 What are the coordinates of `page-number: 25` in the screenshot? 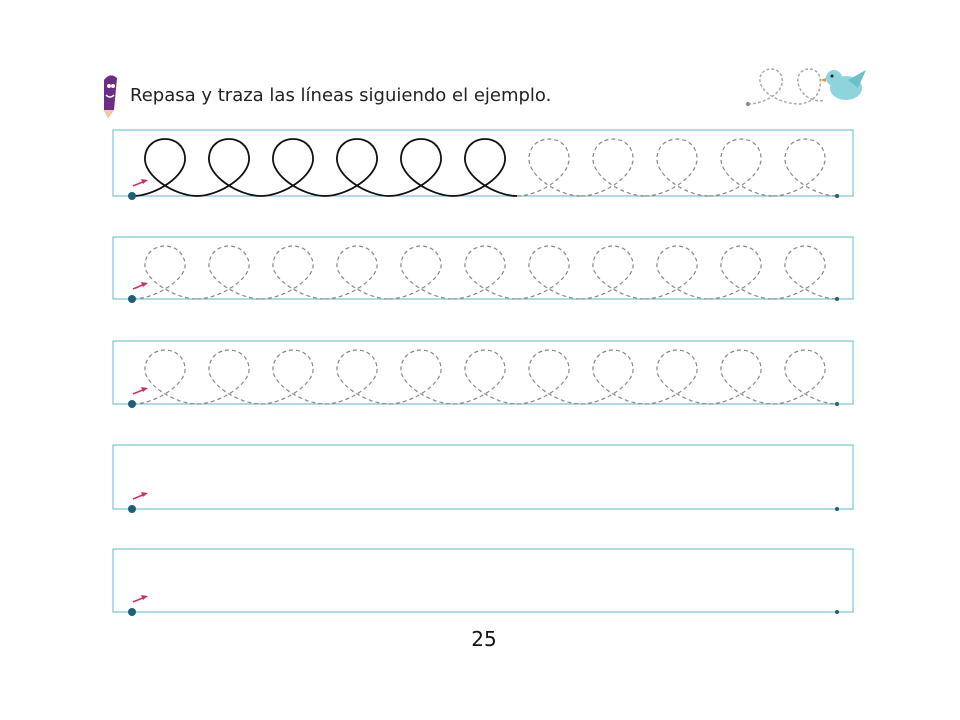 It's located at (483, 639).